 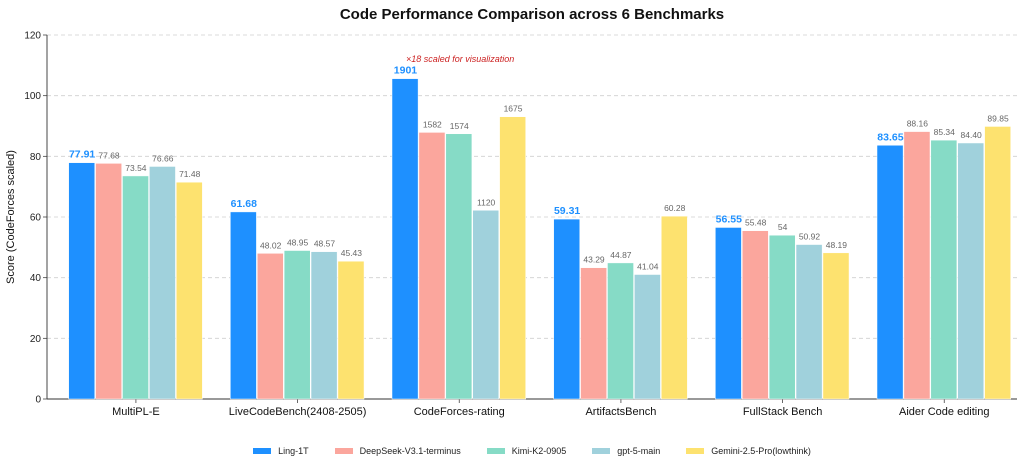 I want to click on data-label: 55.48, so click(x=756, y=223).